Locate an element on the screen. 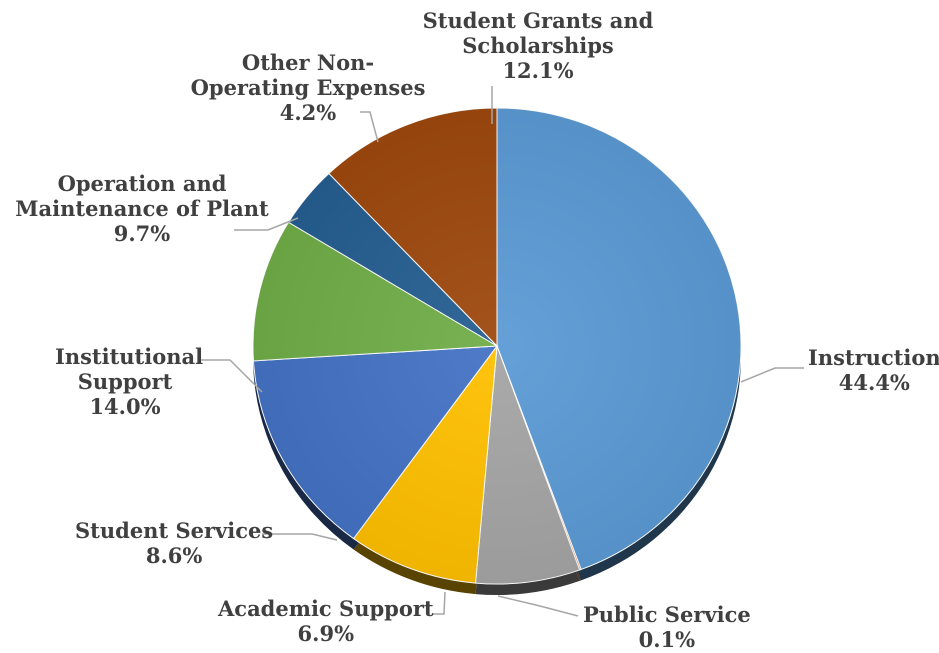  label-operation-maintenance: Operation and Maintenance of Plant 9.7% is located at coordinates (142, 208).